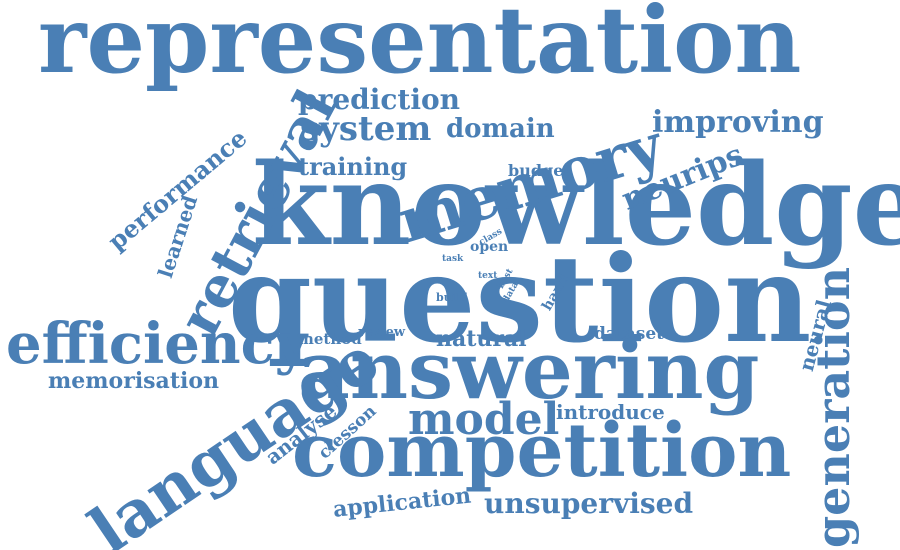  What do you see at coordinates (134, 381) in the screenshot?
I see `word-memorisation: memorisation` at bounding box center [134, 381].